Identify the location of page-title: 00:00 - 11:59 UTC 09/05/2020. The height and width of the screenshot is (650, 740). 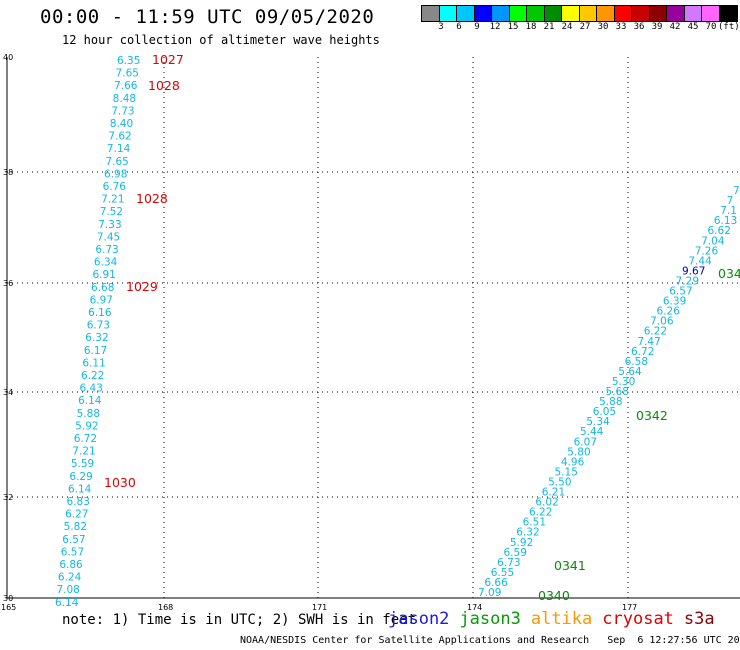
(207, 17).